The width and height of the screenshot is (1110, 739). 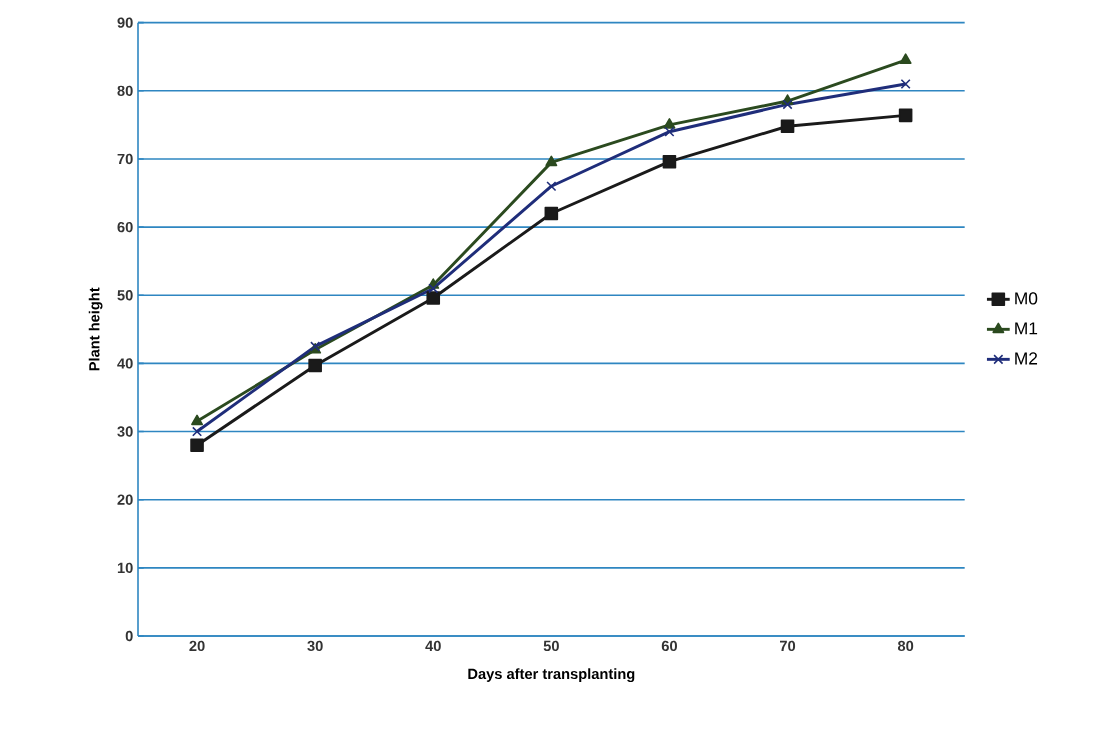 What do you see at coordinates (129, 636) in the screenshot?
I see `y-tick-label: 0` at bounding box center [129, 636].